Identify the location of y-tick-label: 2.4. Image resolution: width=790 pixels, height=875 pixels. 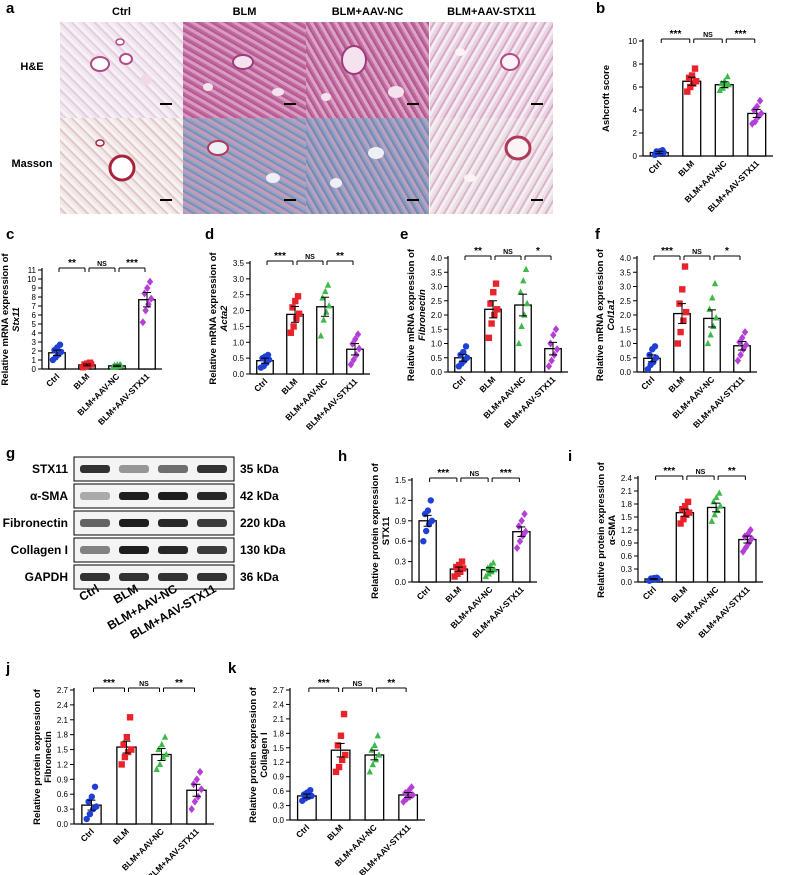
(279, 704).